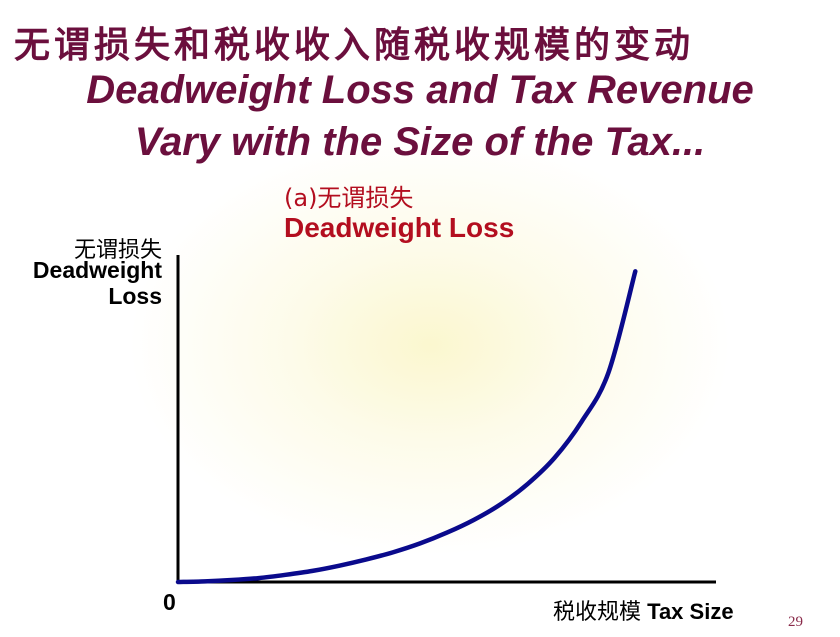  Describe the element at coordinates (349, 198) in the screenshot. I see `panel-label-chinese: (a)无谓损失` at that location.